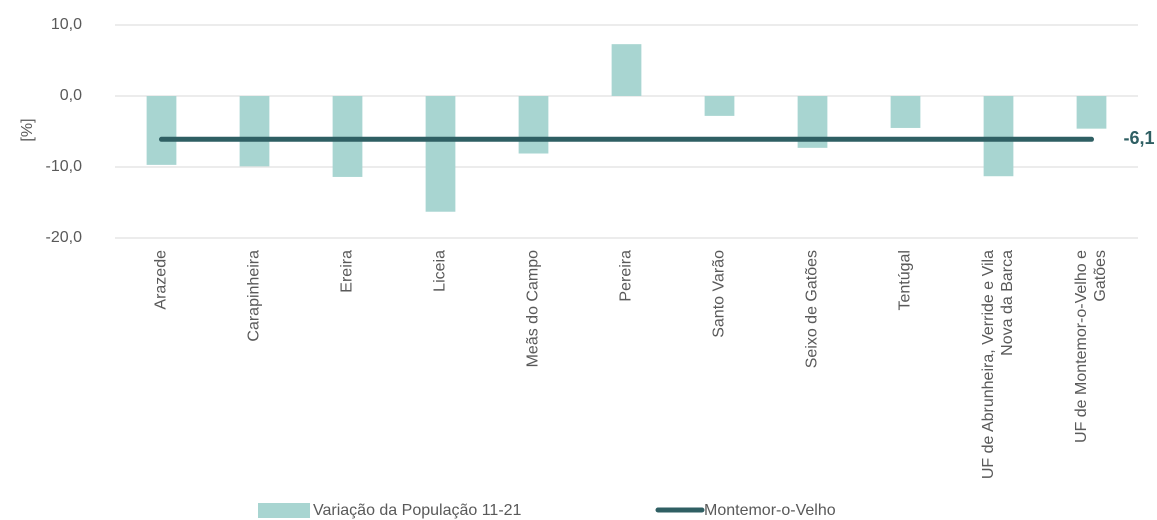  I want to click on legend-swatch, so click(284, 510).